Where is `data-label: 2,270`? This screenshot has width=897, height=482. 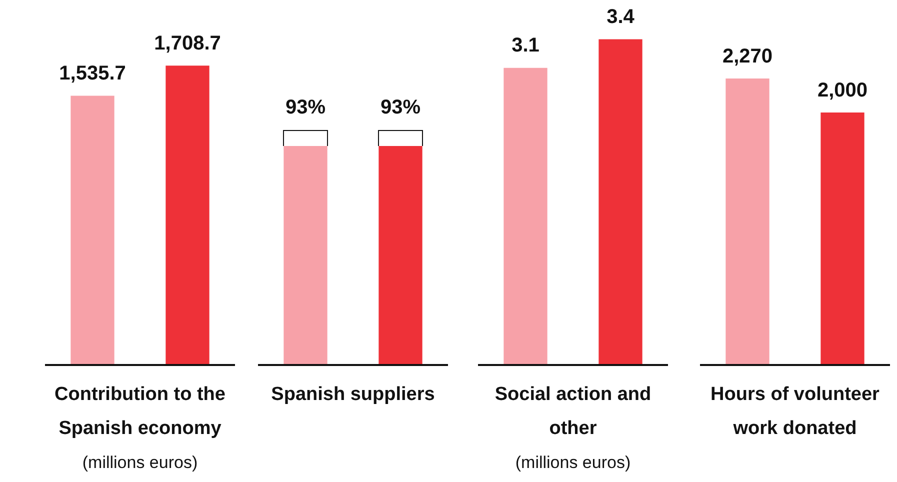 data-label: 2,270 is located at coordinates (747, 56).